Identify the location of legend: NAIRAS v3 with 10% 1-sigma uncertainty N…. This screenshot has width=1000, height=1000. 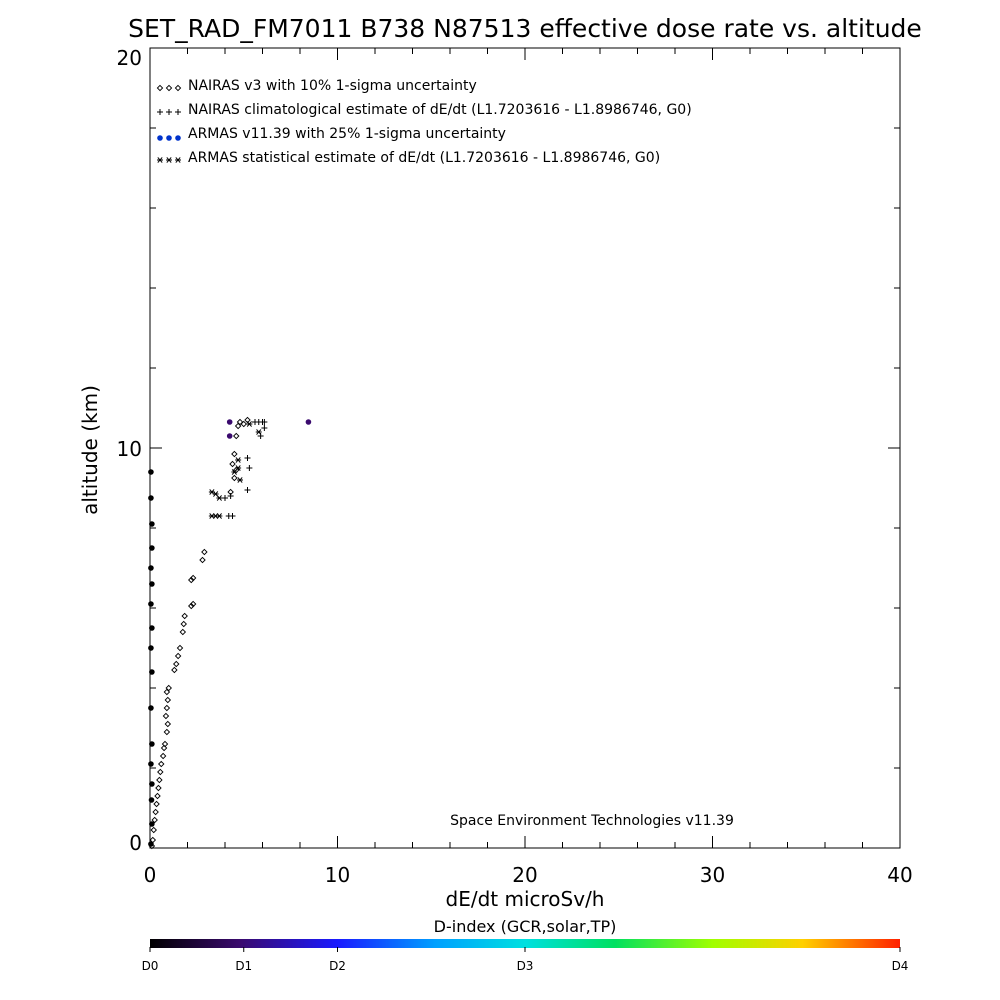
(424, 122).